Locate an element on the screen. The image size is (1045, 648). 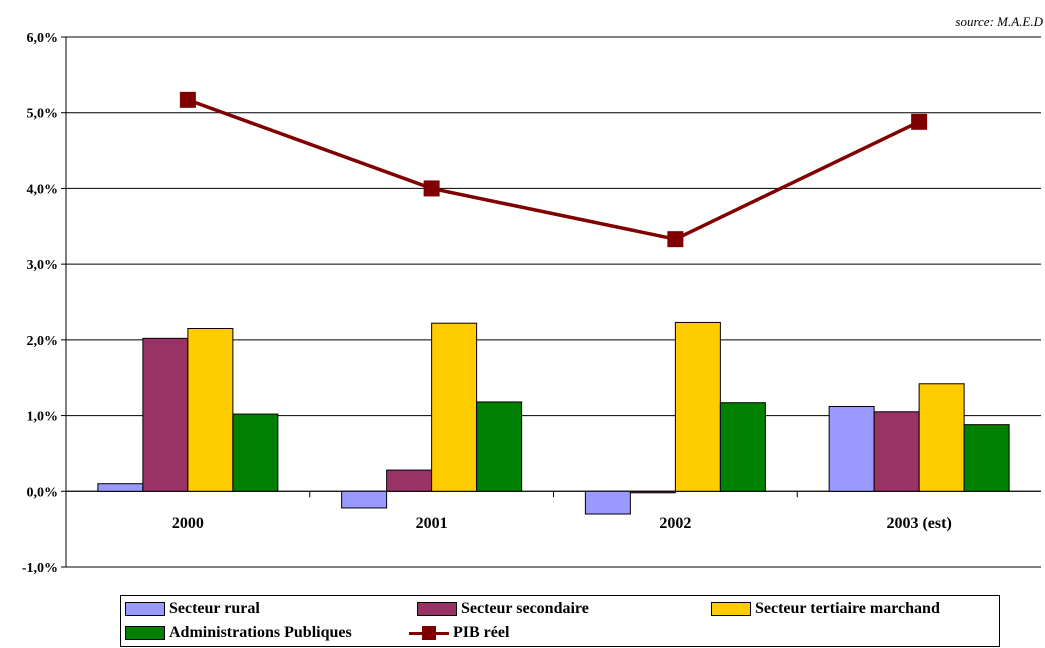
legend-swatch-secondaire is located at coordinates (437, 609).